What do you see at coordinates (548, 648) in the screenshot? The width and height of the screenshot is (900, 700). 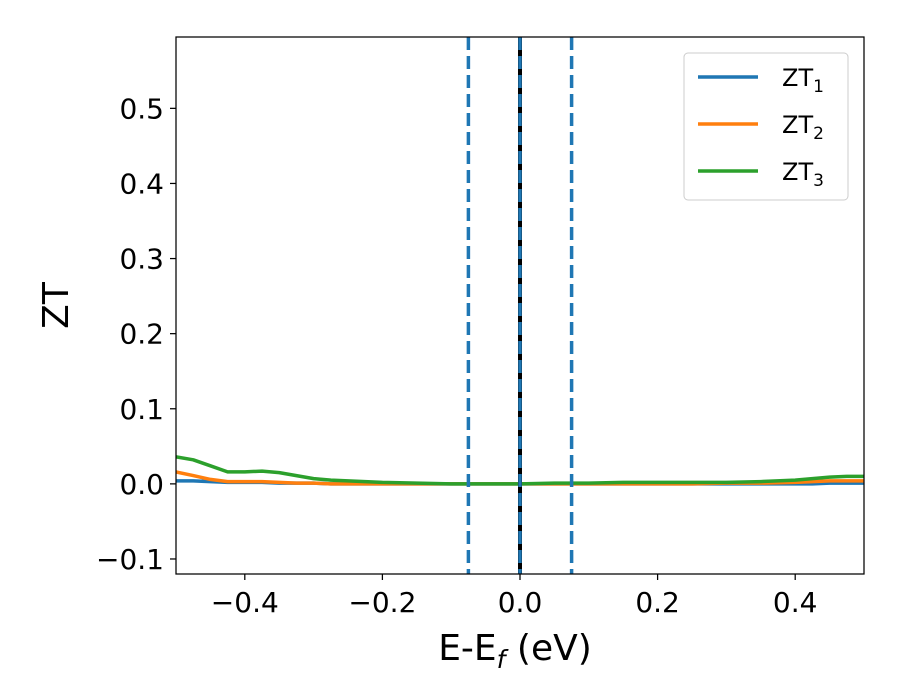 I see `x-axis-label-unit: (eV)` at bounding box center [548, 648].